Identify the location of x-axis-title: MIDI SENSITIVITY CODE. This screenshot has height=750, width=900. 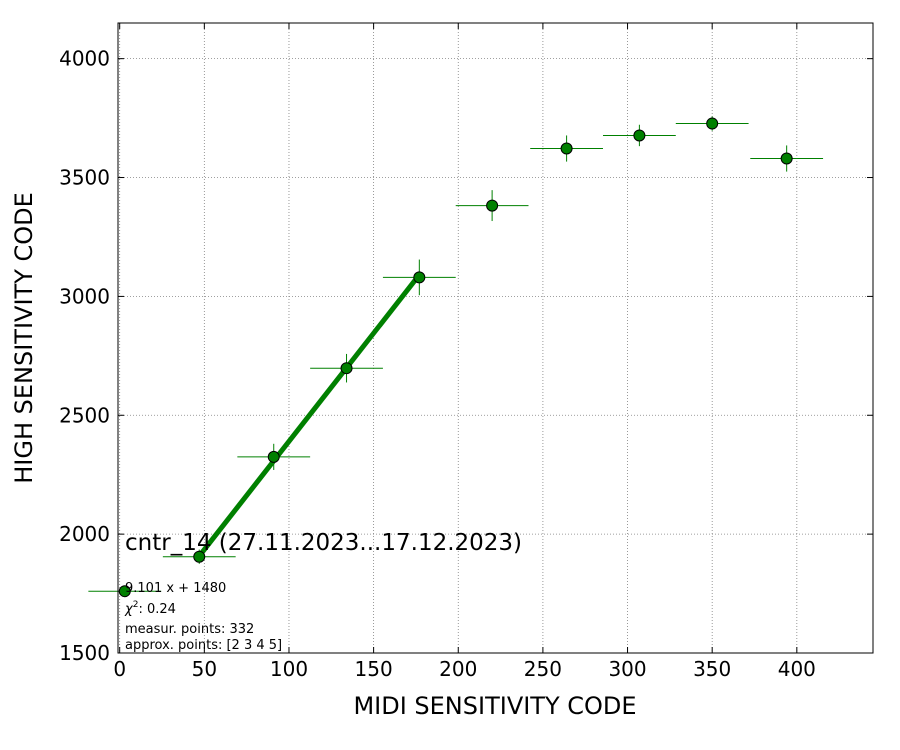
(494, 706).